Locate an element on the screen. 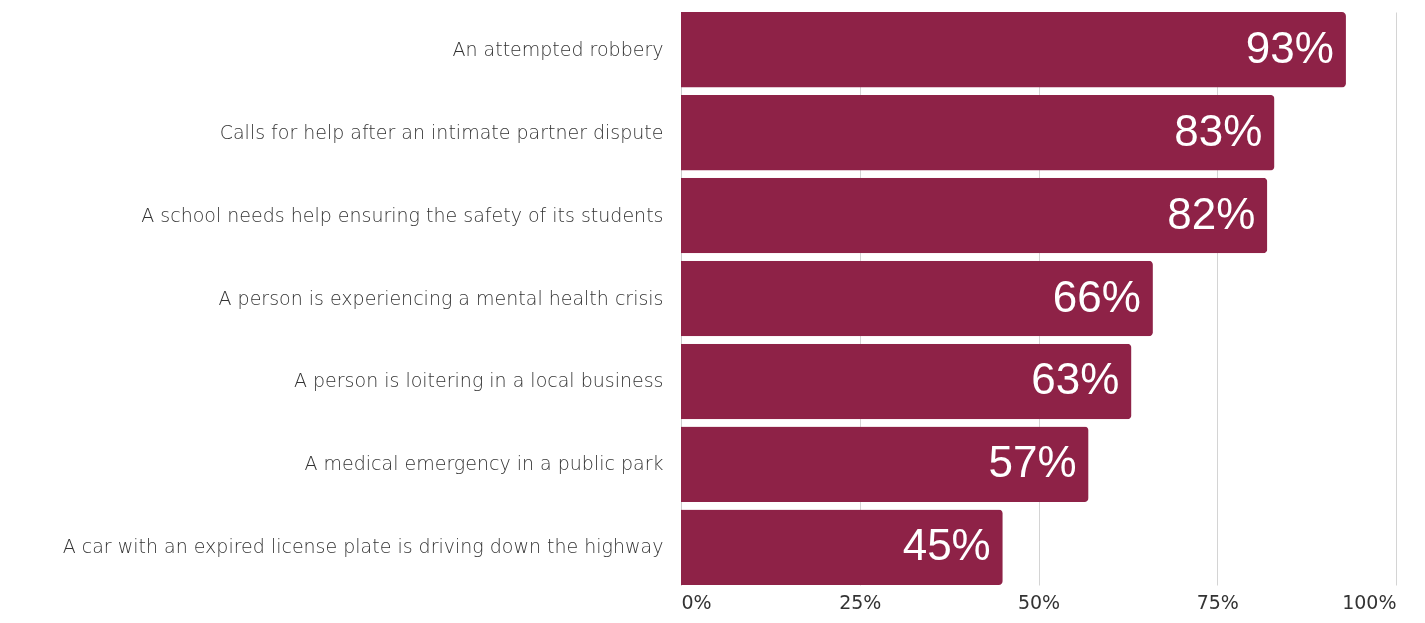 The image size is (1425, 623). data-label: 45% is located at coordinates (946, 545).